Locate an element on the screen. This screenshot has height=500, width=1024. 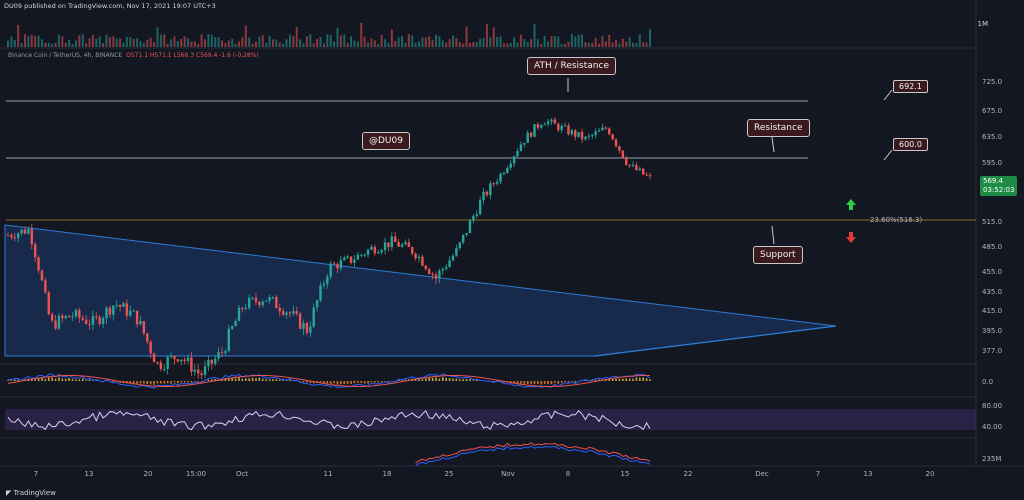
down-arrow-icon is located at coordinates (851, 237).